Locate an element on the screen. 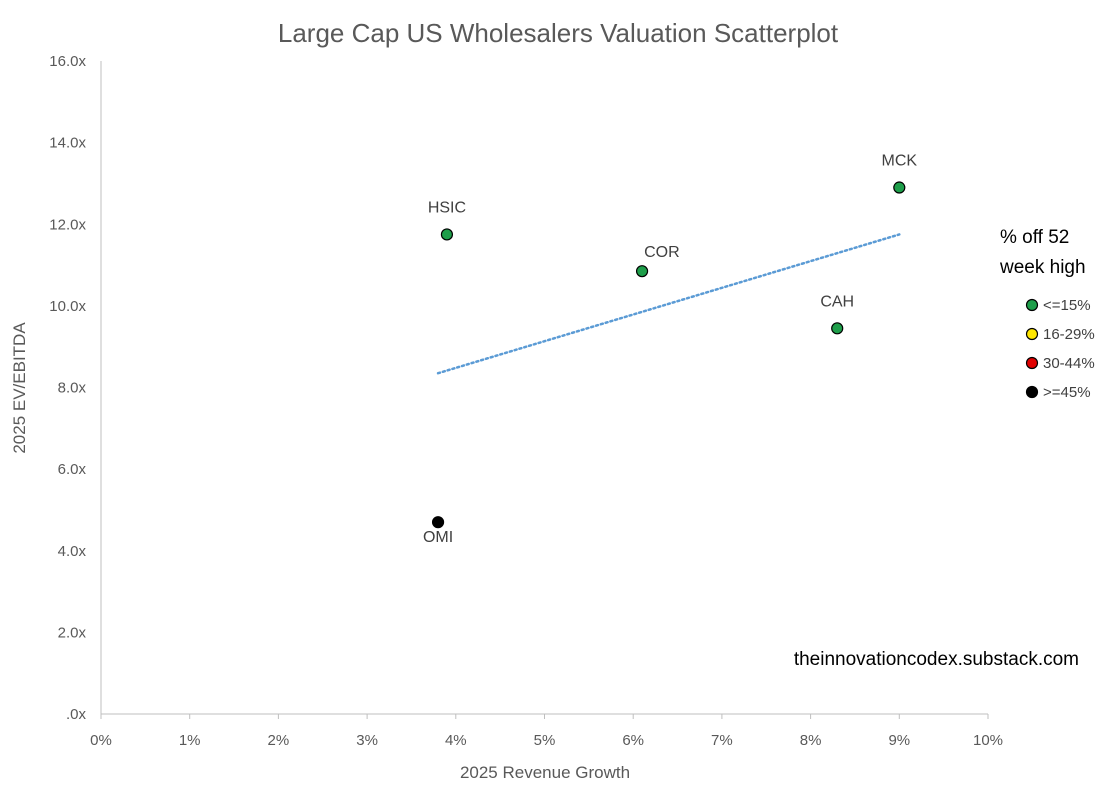 The image size is (1114, 790). data-point-hsic is located at coordinates (447, 234).